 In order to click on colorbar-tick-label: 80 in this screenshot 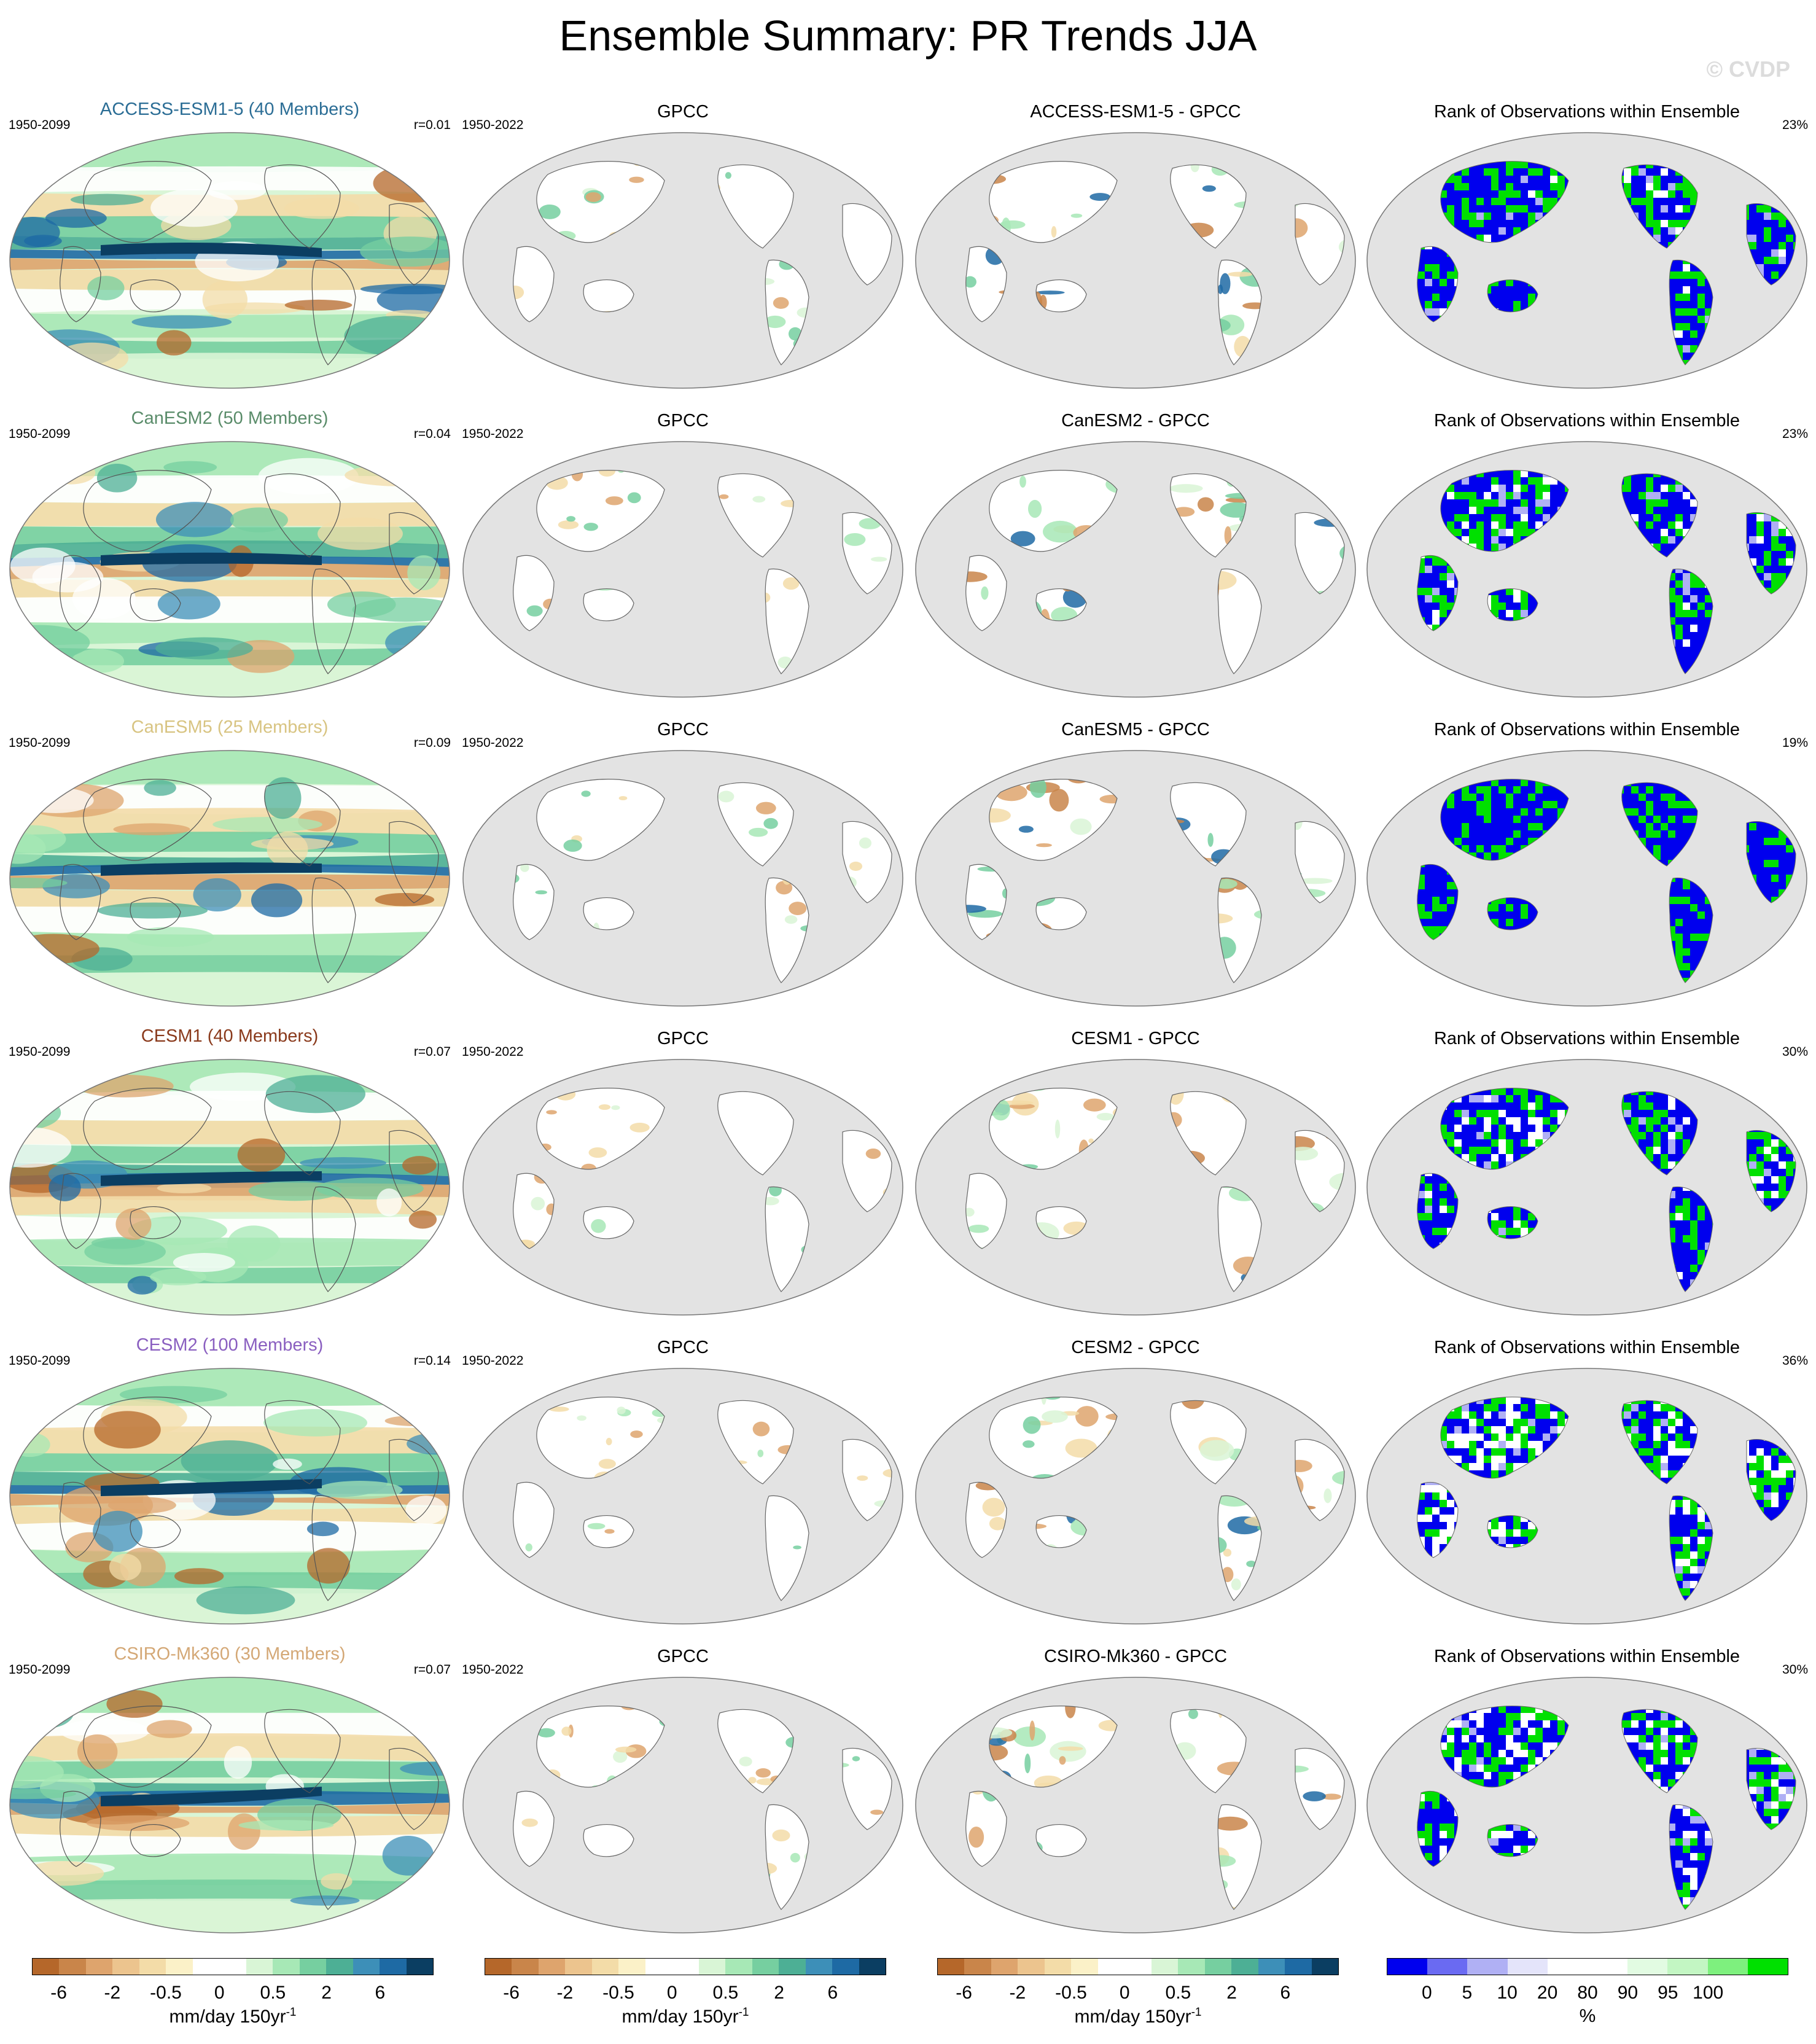, I will do `click(1587, 1993)`.